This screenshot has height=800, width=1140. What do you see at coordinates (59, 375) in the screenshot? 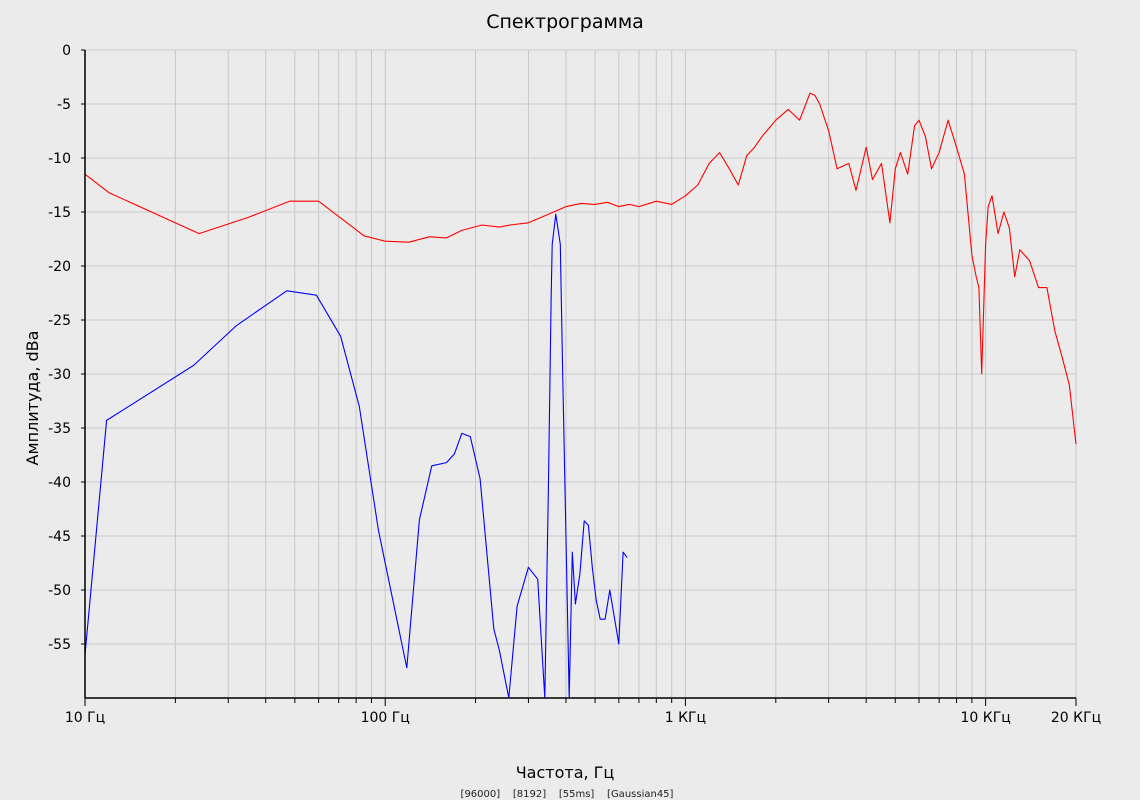
I see `y-tick-label: -30` at bounding box center [59, 375].